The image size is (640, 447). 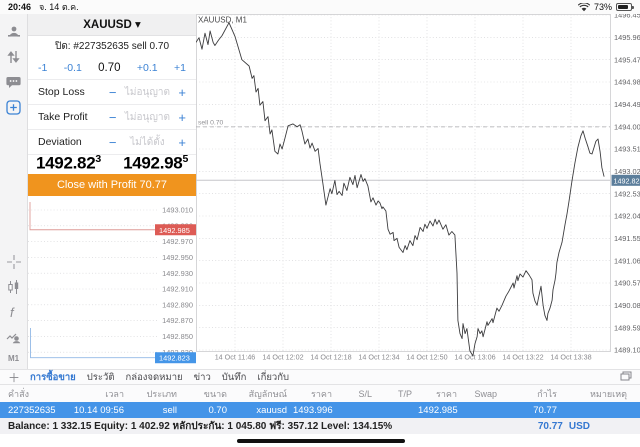 I want to click on svg-text: 1492.930, so click(x=177, y=273).